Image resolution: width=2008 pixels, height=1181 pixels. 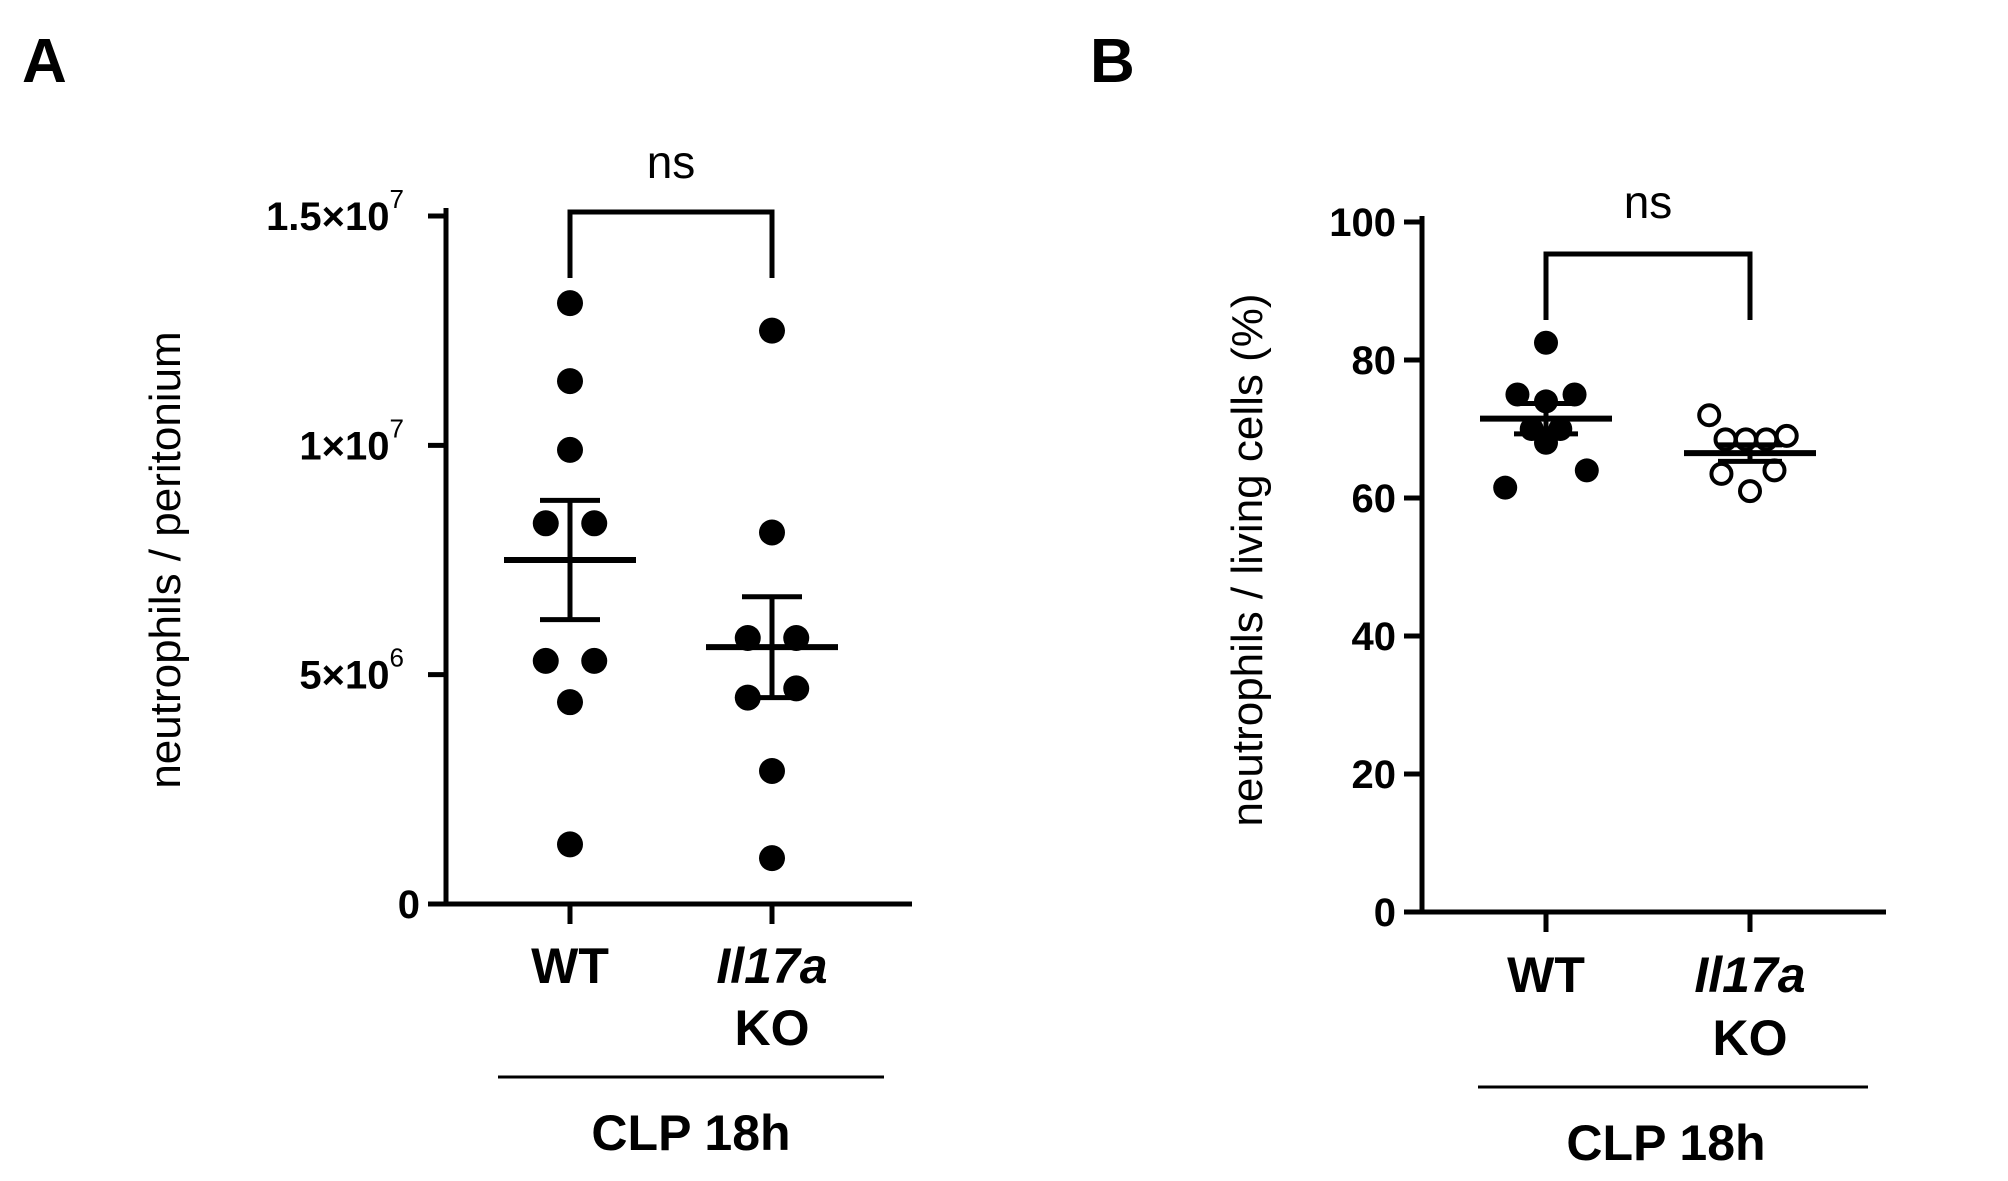 I want to click on panel-b-significance: ns, so click(x=1648, y=248).